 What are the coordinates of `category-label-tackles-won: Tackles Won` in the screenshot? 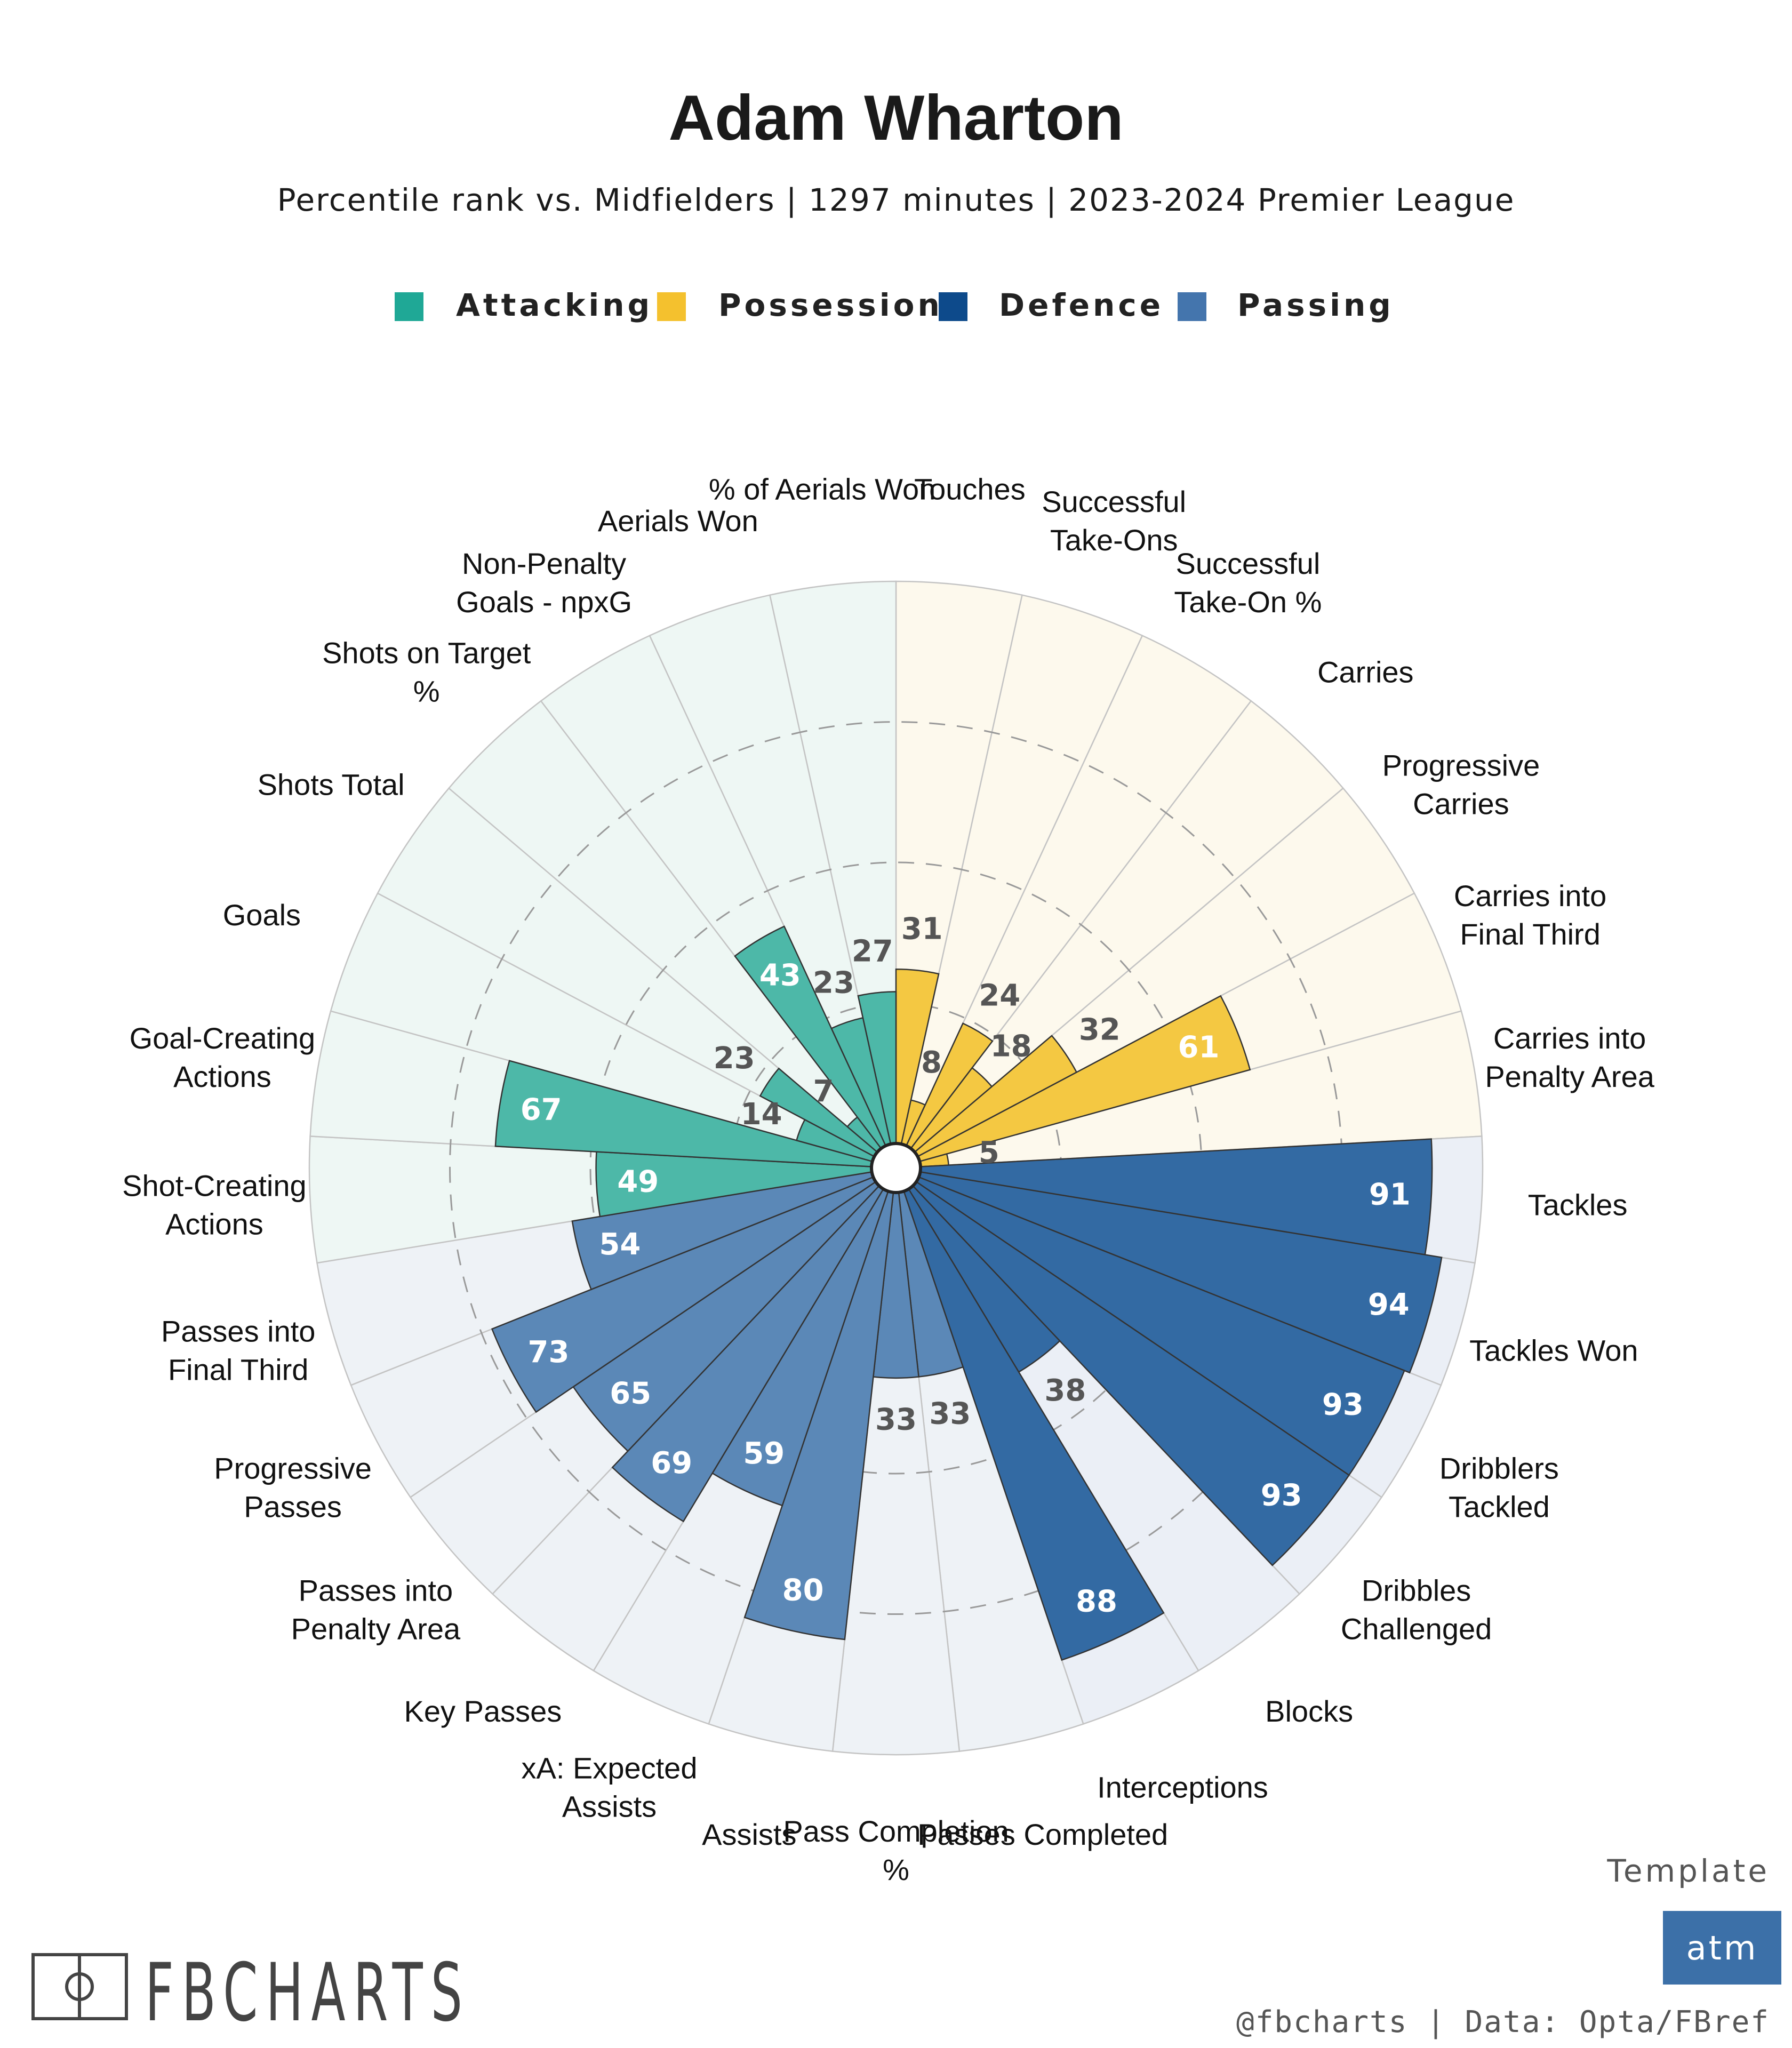 It's located at (1553, 1350).